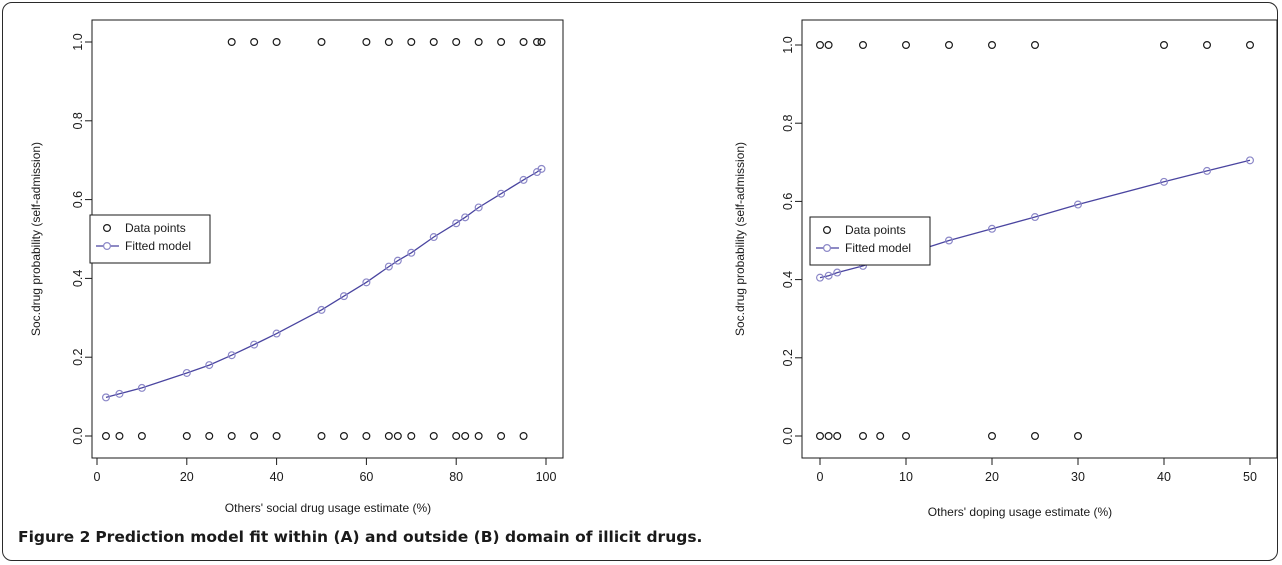 The image size is (1282, 565). What do you see at coordinates (328, 508) in the screenshot?
I see `x-axis-label: Others' social drug usage estimate (%)` at bounding box center [328, 508].